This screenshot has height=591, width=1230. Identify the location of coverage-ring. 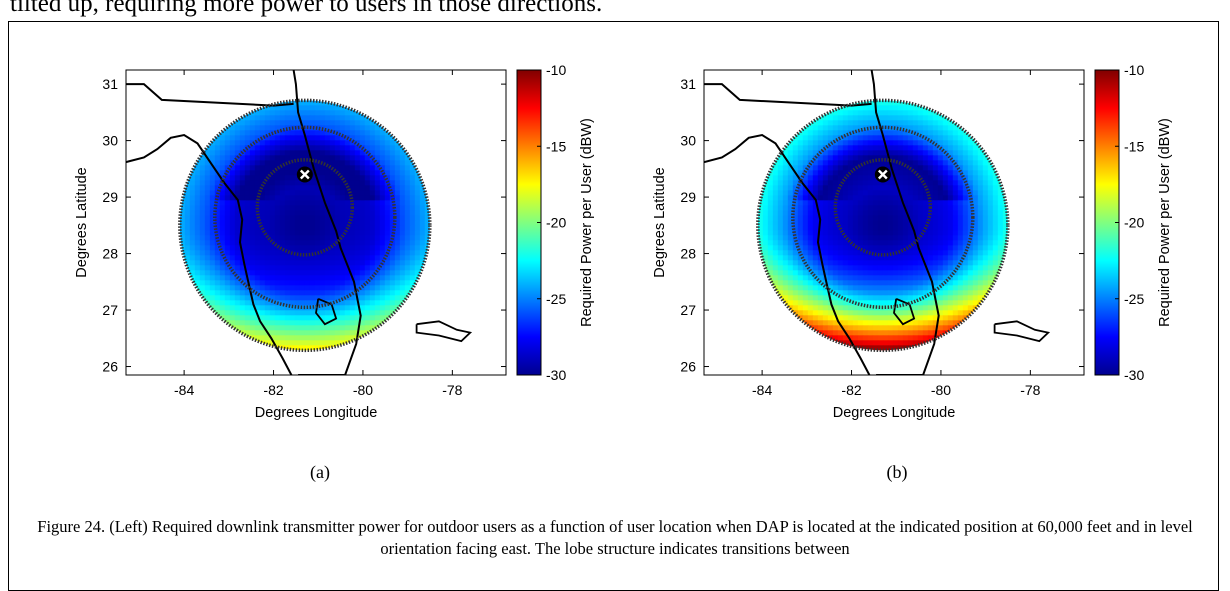
(883, 217).